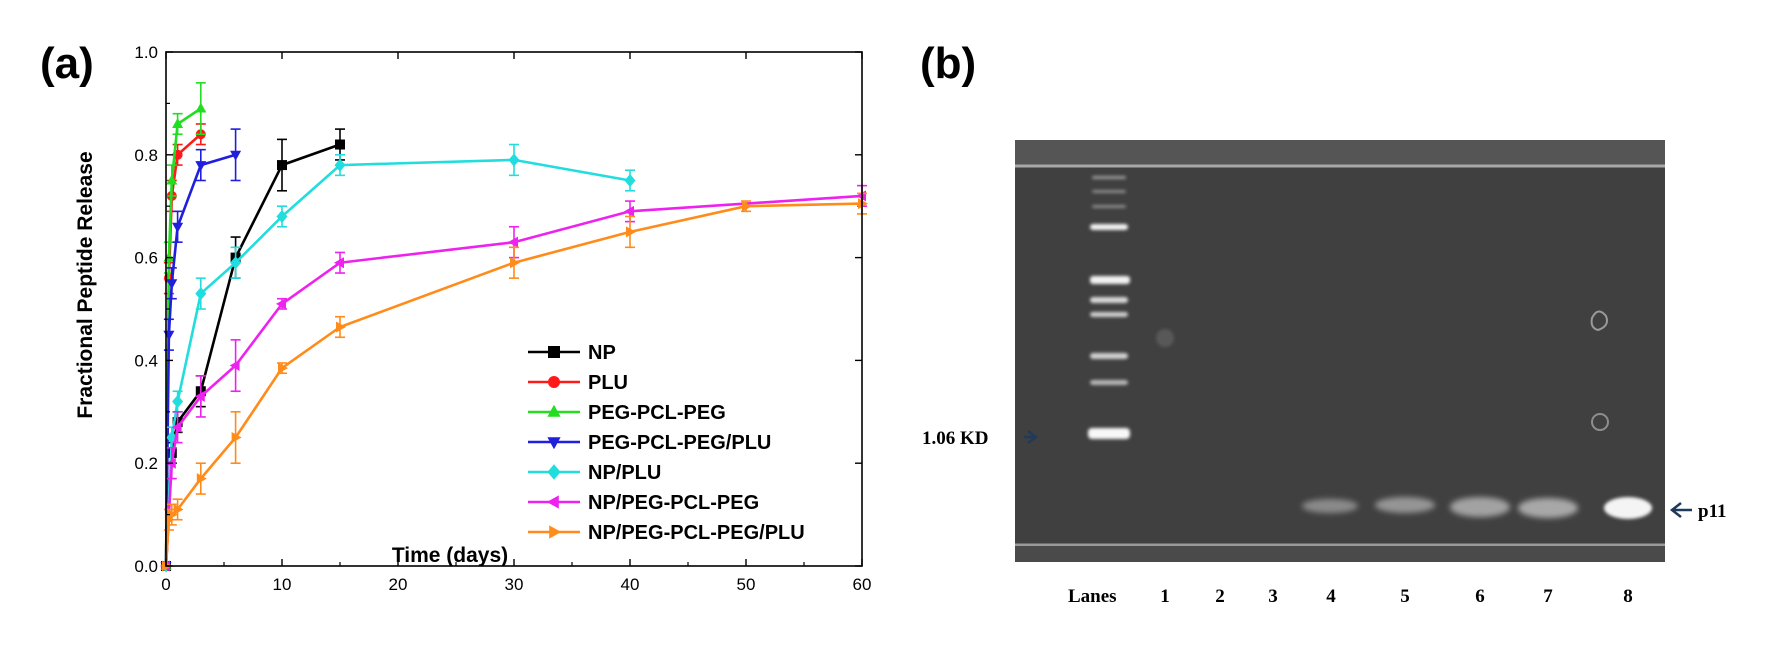  What do you see at coordinates (146, 52) in the screenshot?
I see `y-tick-label: 1.0` at bounding box center [146, 52].